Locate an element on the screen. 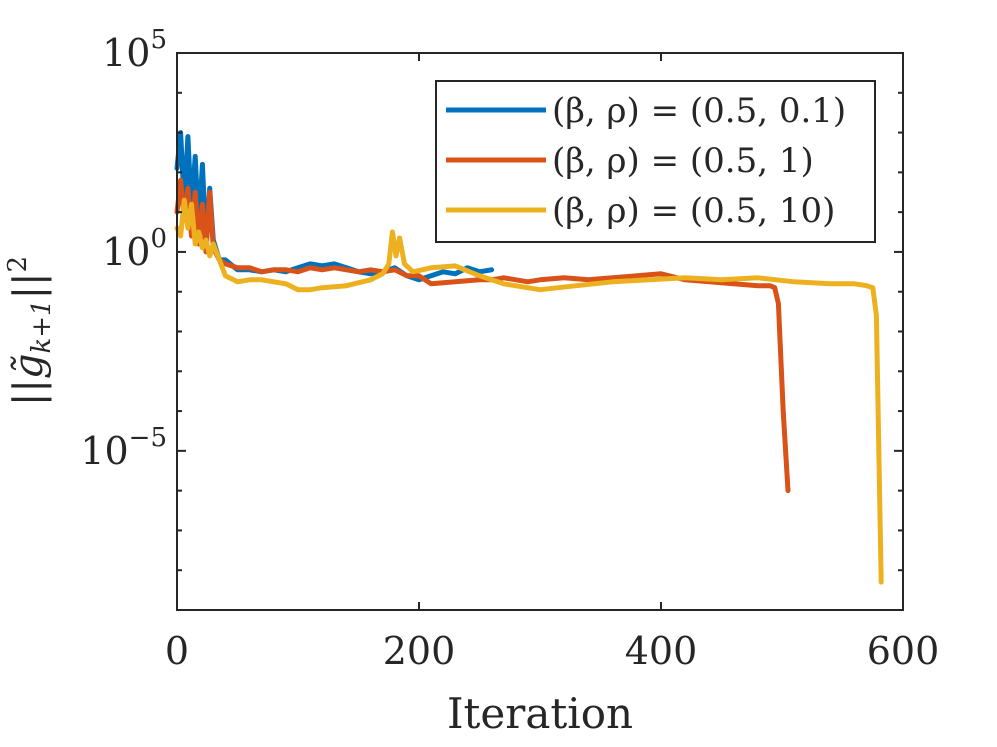 The width and height of the screenshot is (997, 747). legend-label-2: (β, ρ) = (0.5, 1) is located at coordinates (683, 161).